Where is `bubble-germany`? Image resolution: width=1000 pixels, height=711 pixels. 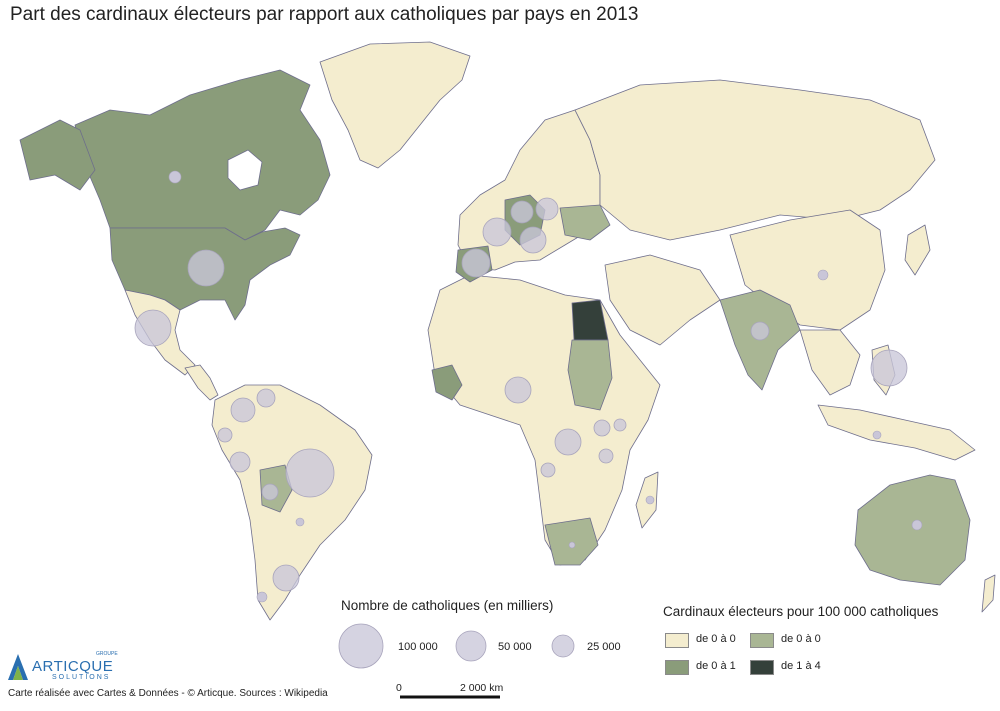
bubble-germany is located at coordinates (522, 212).